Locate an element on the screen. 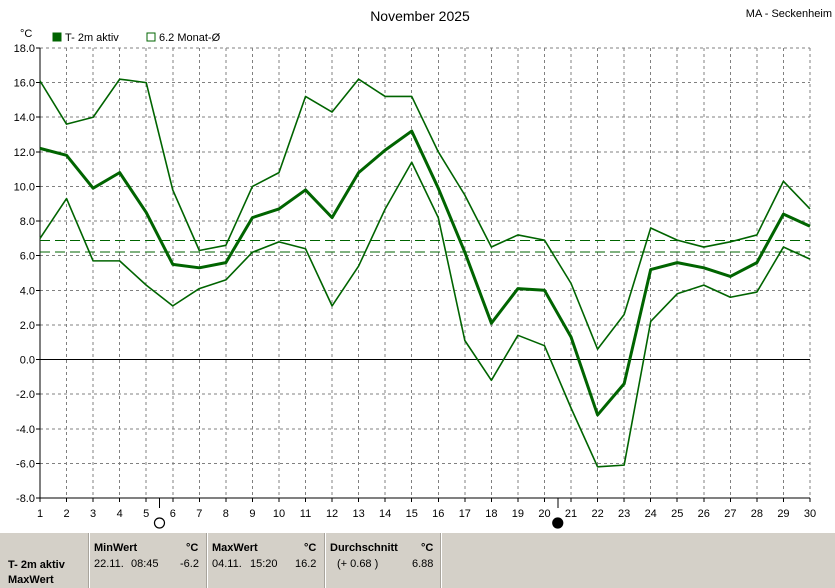  x-tick-label: 18 is located at coordinates (491, 514).